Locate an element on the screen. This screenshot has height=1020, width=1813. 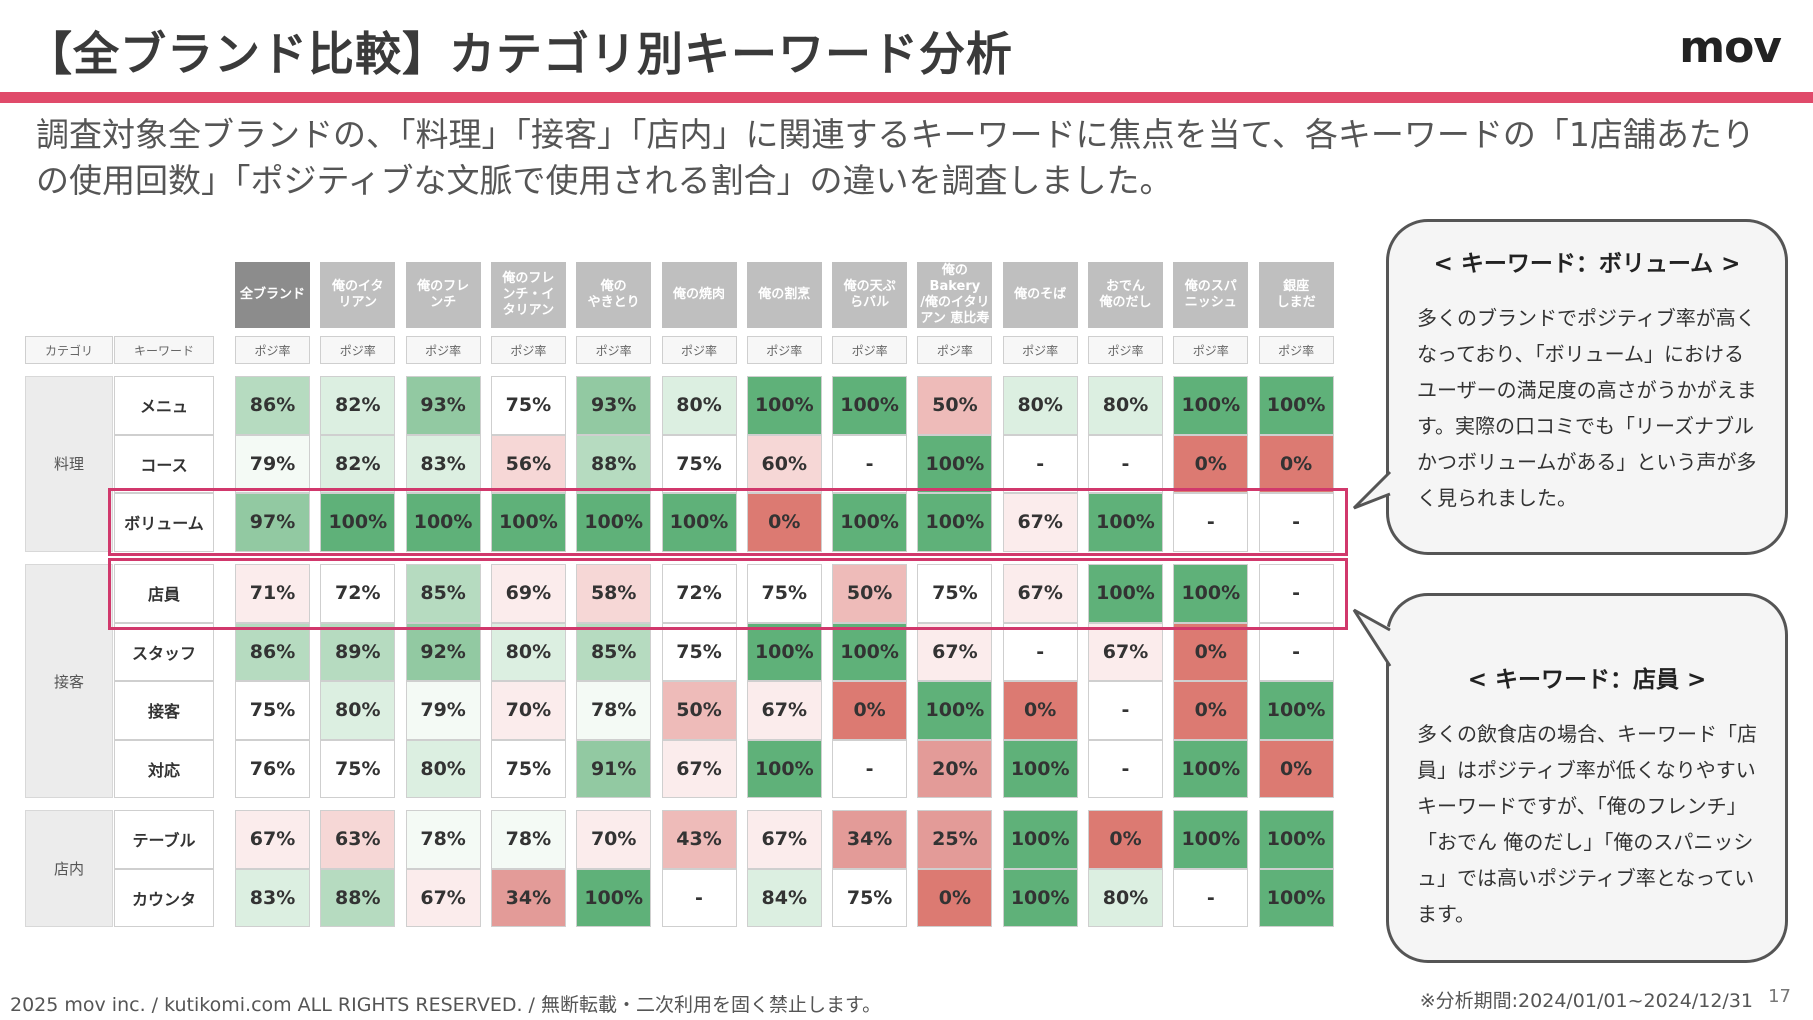
brand-header: 俺の割烹 is located at coordinates (784, 295).